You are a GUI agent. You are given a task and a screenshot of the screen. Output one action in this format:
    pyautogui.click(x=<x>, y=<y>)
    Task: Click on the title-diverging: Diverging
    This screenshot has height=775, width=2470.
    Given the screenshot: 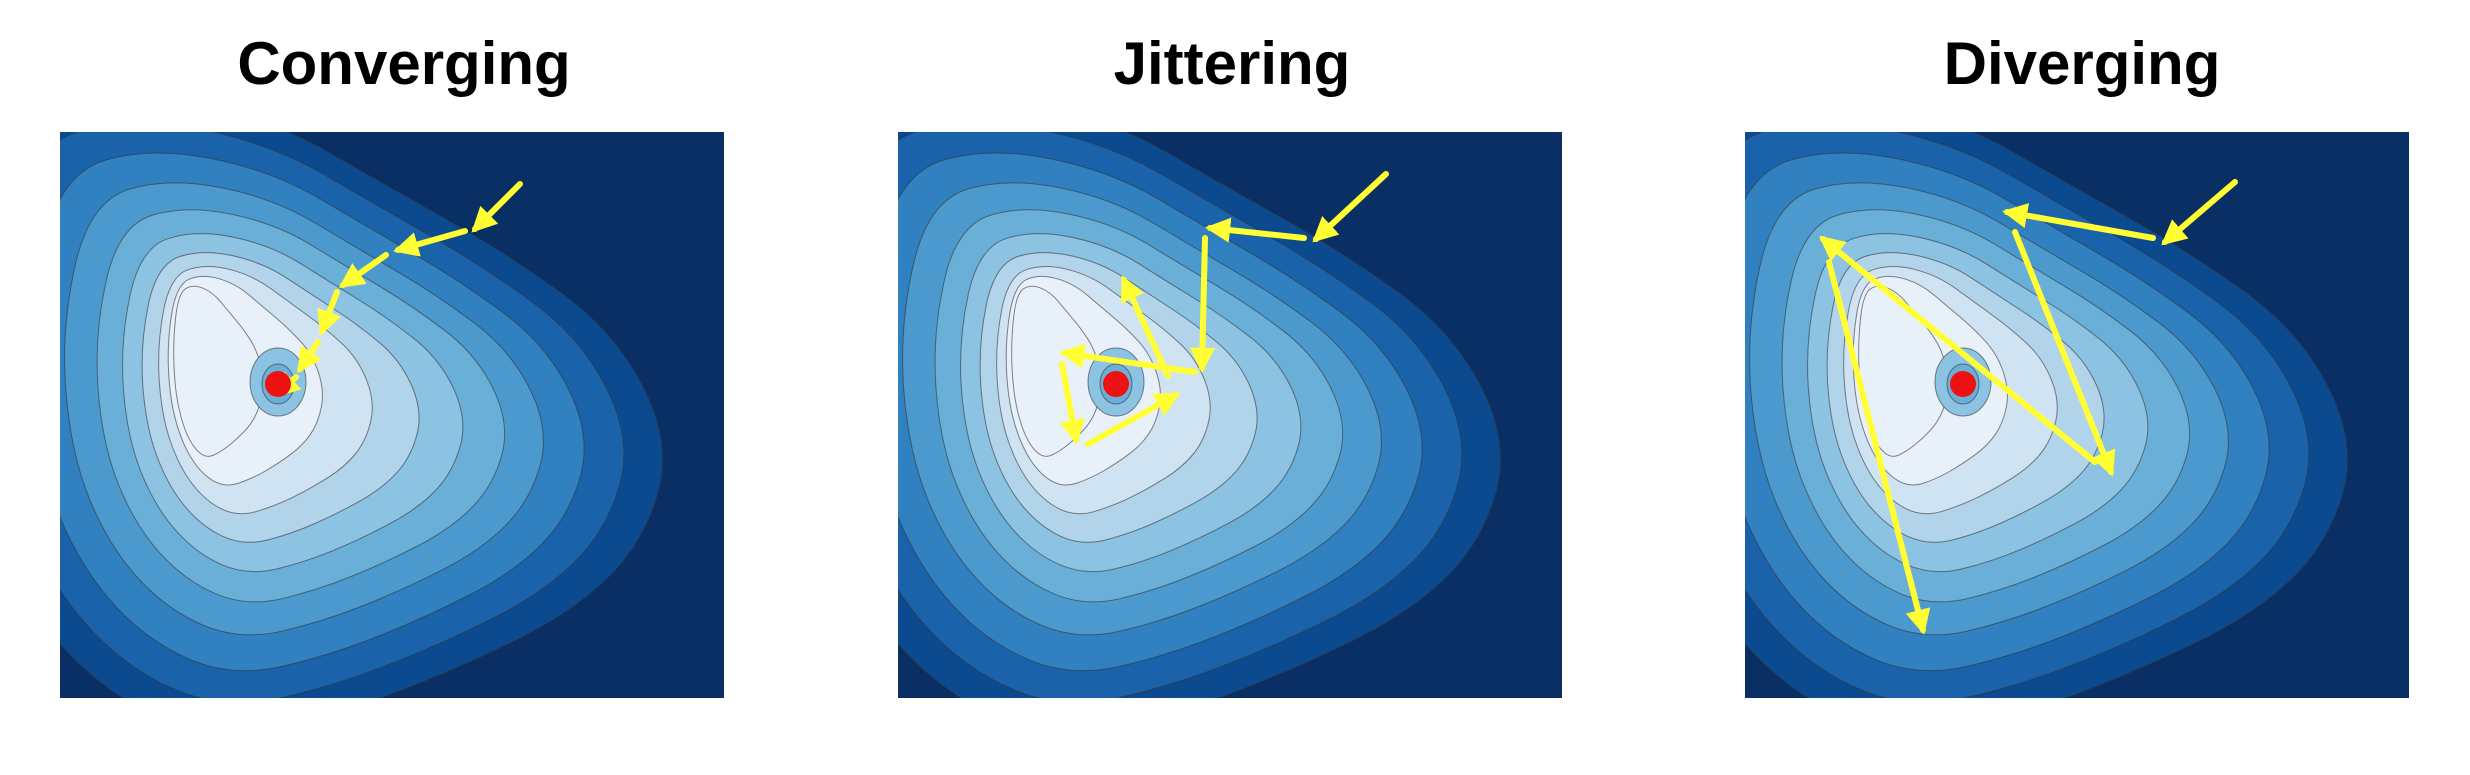 What is the action you would take?
    pyautogui.click(x=2082, y=63)
    